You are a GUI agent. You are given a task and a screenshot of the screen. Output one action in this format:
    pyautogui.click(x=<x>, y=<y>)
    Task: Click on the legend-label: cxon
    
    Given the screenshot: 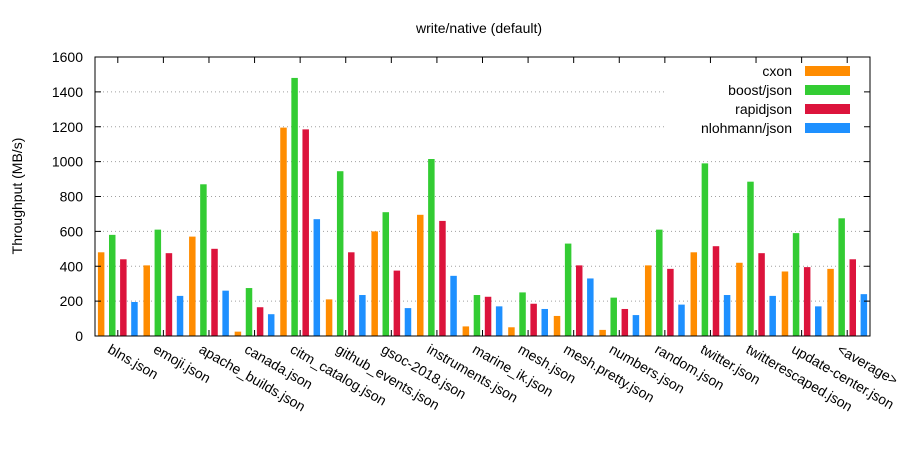 What is the action you would take?
    pyautogui.click(x=777, y=71)
    